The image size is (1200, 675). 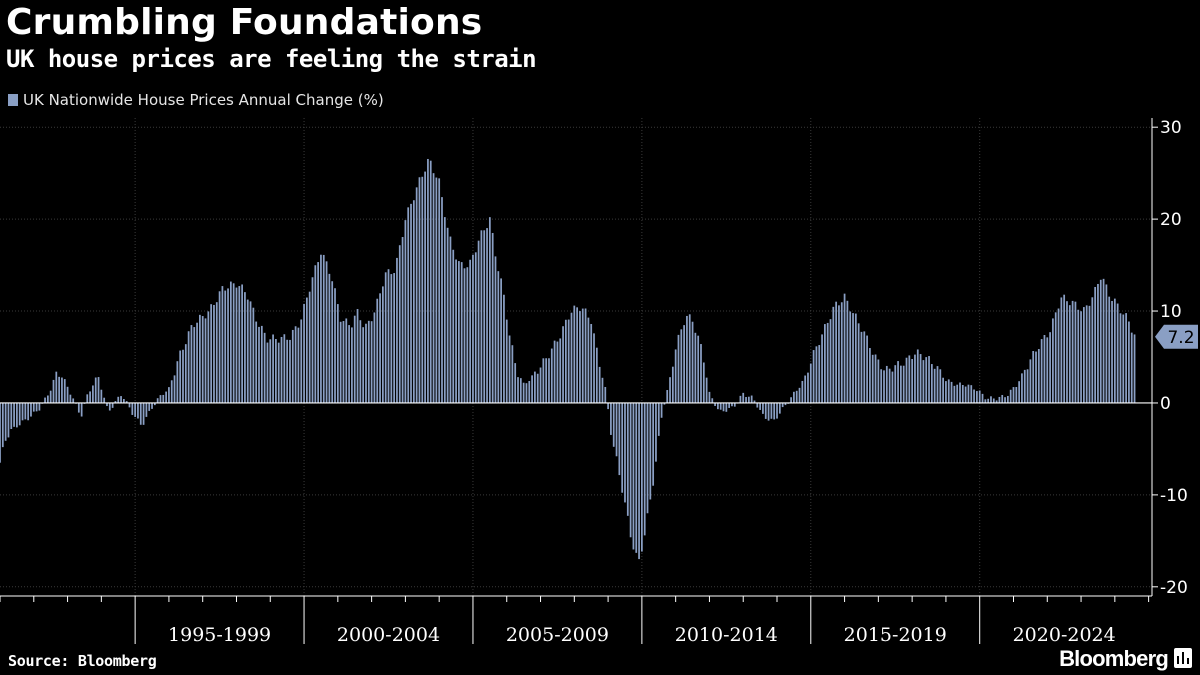 I want to click on legend-swatch, so click(x=13, y=100).